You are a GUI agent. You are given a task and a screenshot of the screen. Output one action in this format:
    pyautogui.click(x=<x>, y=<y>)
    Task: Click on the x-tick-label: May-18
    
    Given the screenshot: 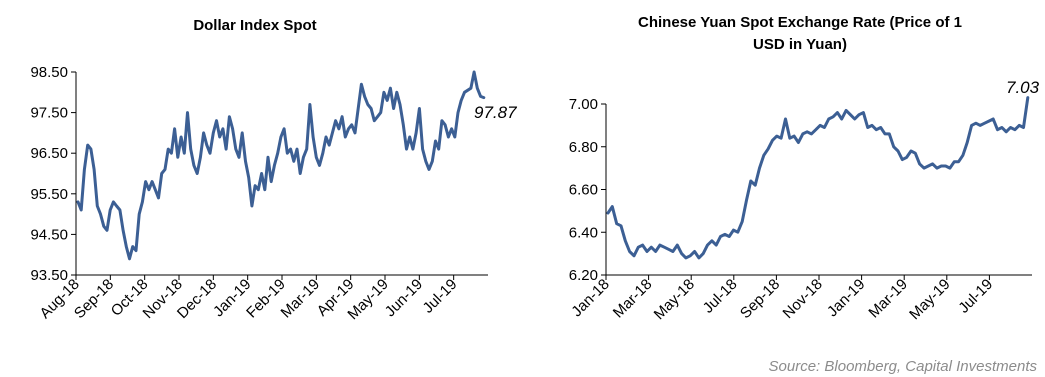 What is the action you would take?
    pyautogui.click(x=674, y=299)
    